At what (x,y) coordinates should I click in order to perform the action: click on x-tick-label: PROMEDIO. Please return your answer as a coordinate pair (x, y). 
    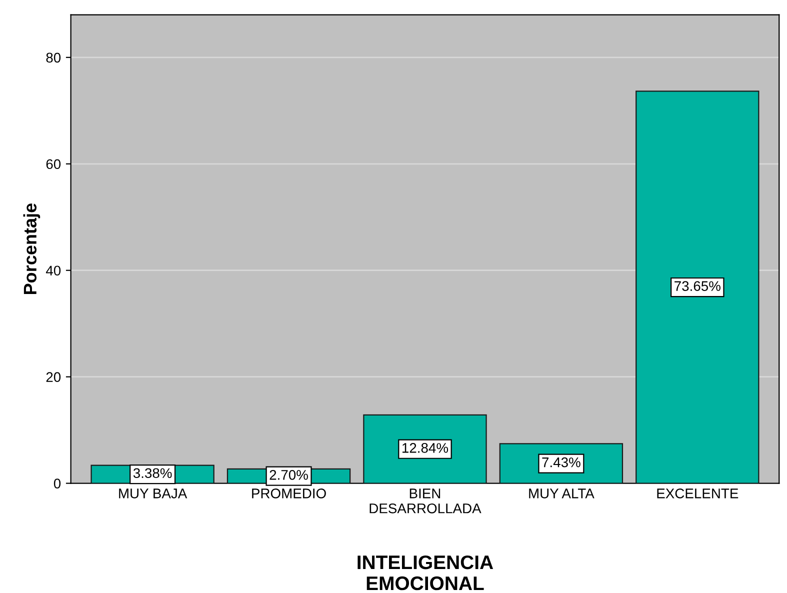
    Looking at the image, I should click on (289, 493).